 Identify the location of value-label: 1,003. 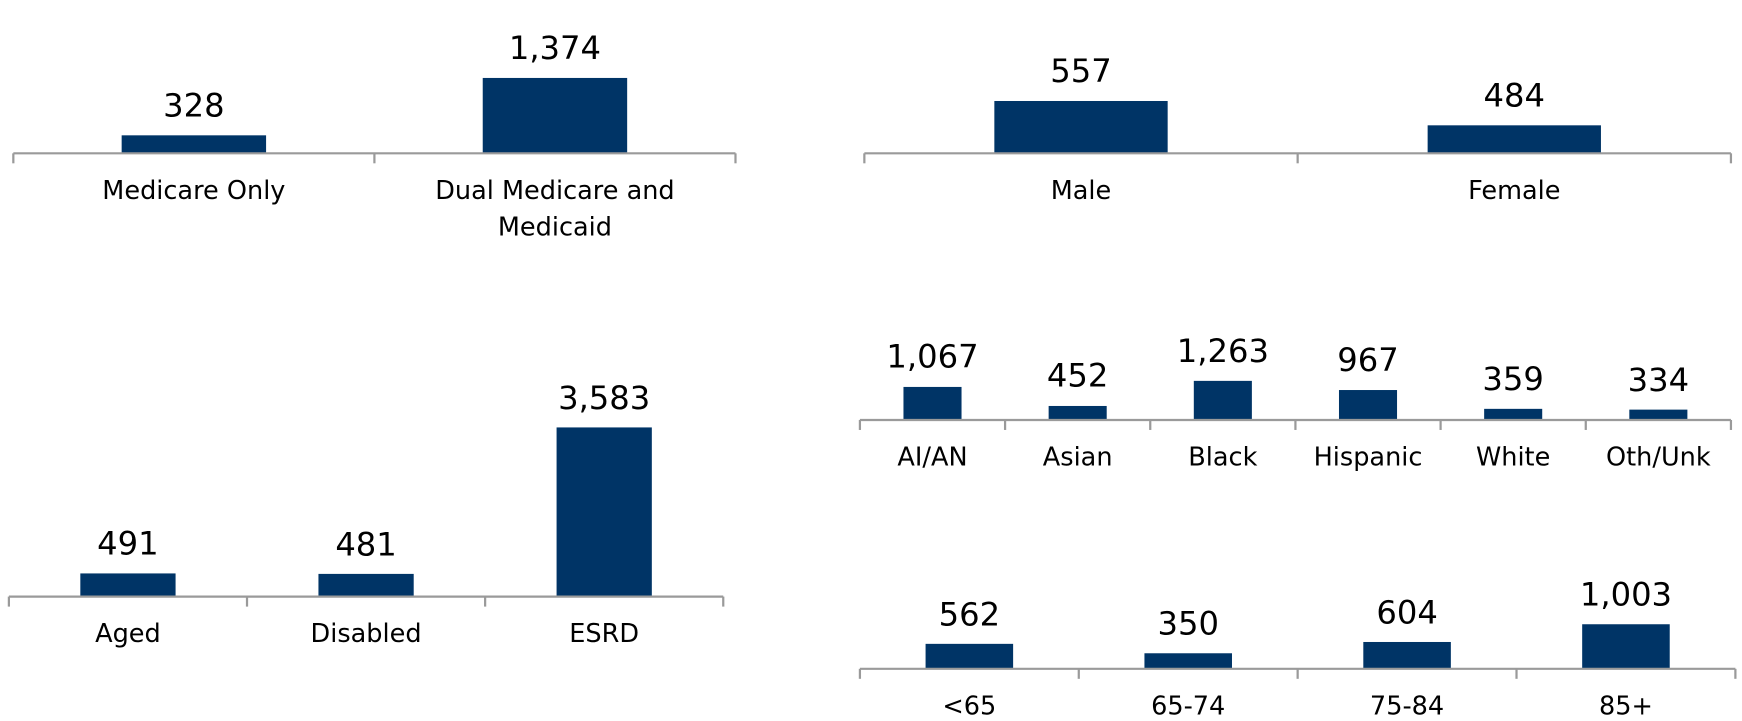
(1626, 594).